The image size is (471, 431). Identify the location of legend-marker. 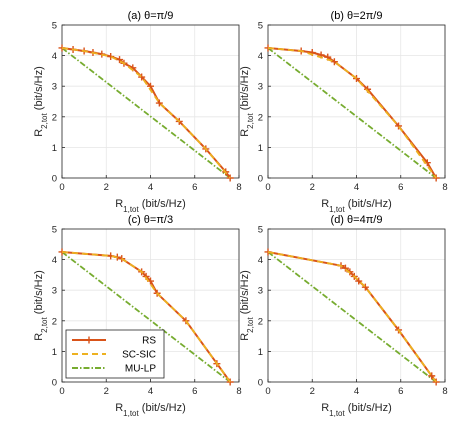
(89, 340).